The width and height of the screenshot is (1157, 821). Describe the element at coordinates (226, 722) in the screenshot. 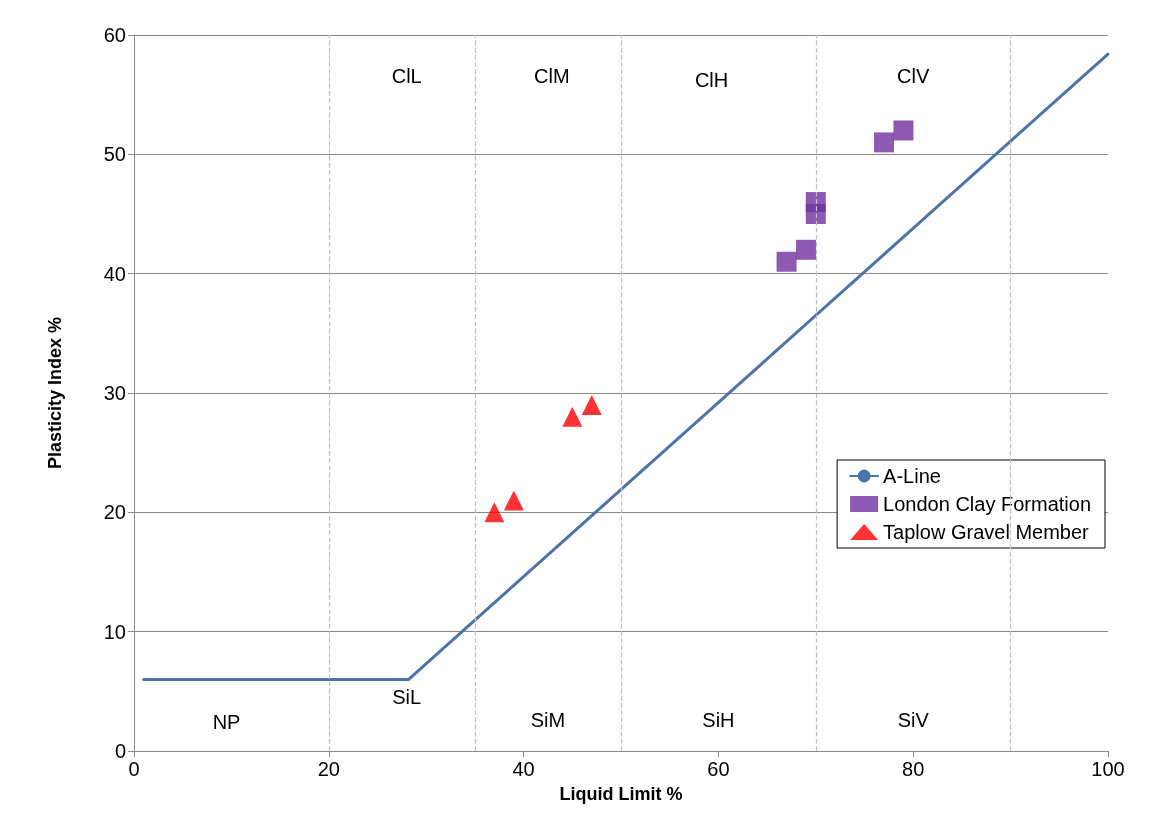

I see `annotation: NP` at that location.